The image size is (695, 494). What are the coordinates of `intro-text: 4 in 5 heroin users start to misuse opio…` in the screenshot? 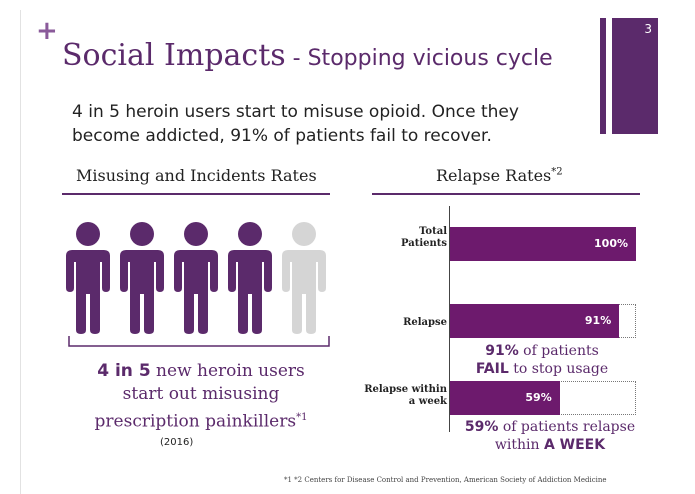 It's located at (332, 124).